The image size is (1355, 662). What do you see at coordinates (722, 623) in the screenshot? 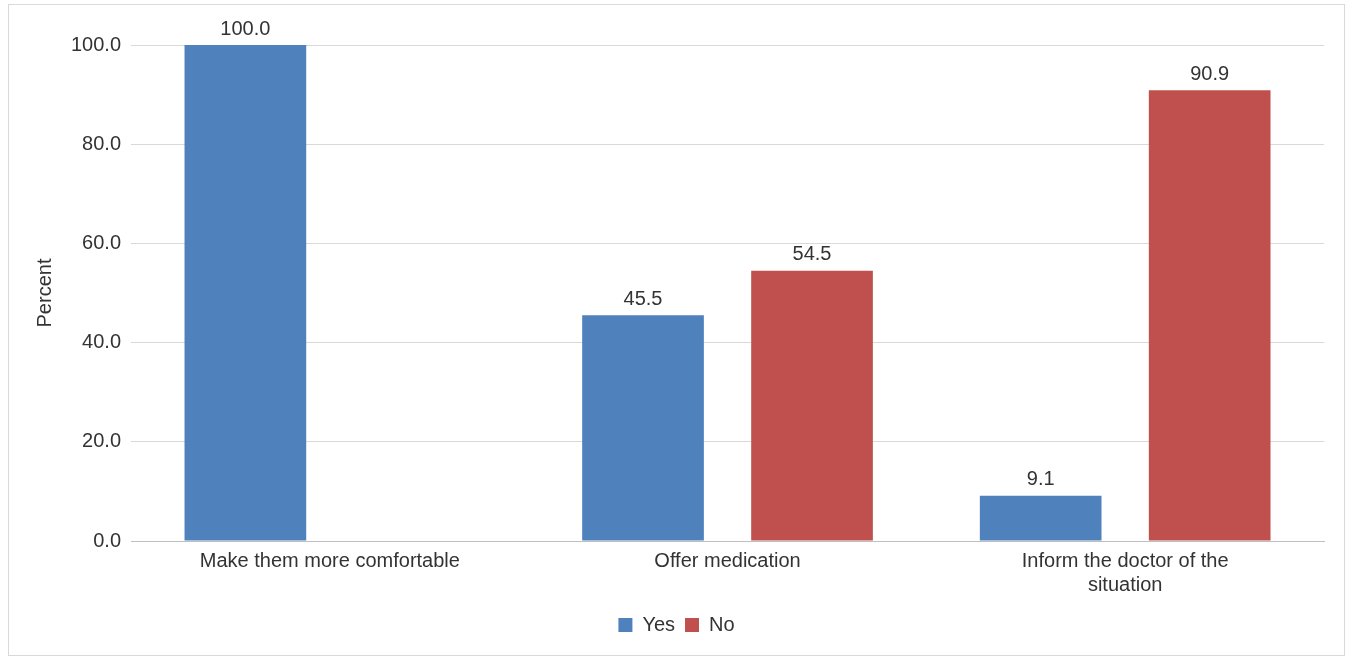
I see `legend-label: No` at bounding box center [722, 623].